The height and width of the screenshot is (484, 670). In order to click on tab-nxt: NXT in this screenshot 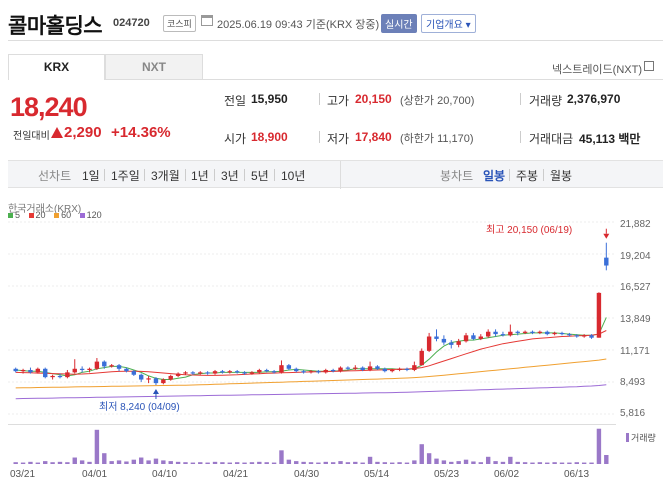, I will do `click(154, 67)`.